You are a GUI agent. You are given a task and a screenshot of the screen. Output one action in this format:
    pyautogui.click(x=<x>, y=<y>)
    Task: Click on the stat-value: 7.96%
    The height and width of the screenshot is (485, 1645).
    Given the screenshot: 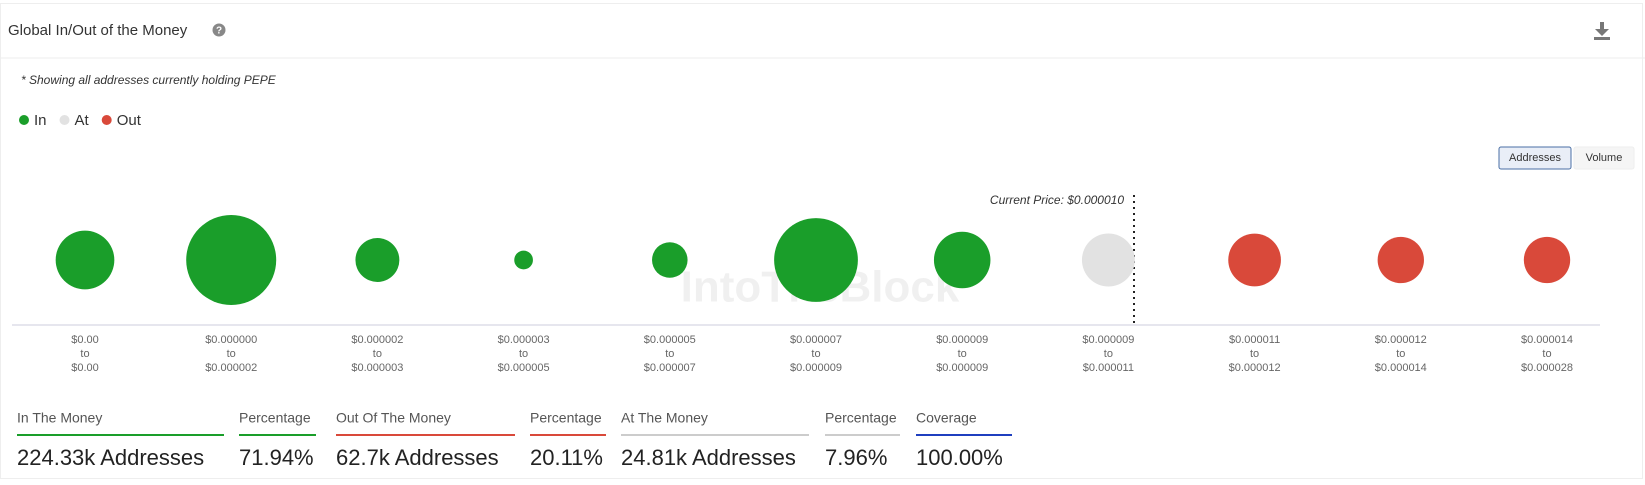 What is the action you would take?
    pyautogui.click(x=856, y=457)
    